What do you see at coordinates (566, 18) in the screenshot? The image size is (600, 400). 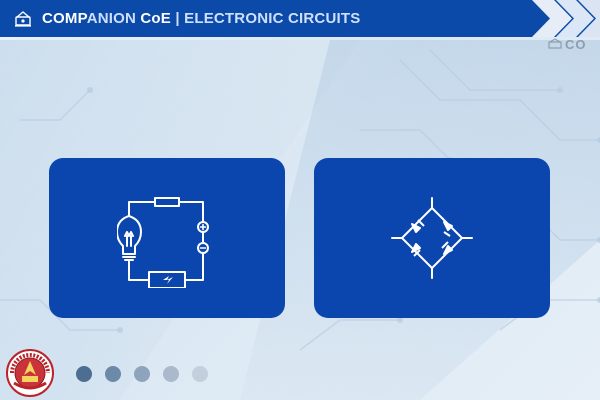 I see `chevron-decoration-icon` at bounding box center [566, 18].